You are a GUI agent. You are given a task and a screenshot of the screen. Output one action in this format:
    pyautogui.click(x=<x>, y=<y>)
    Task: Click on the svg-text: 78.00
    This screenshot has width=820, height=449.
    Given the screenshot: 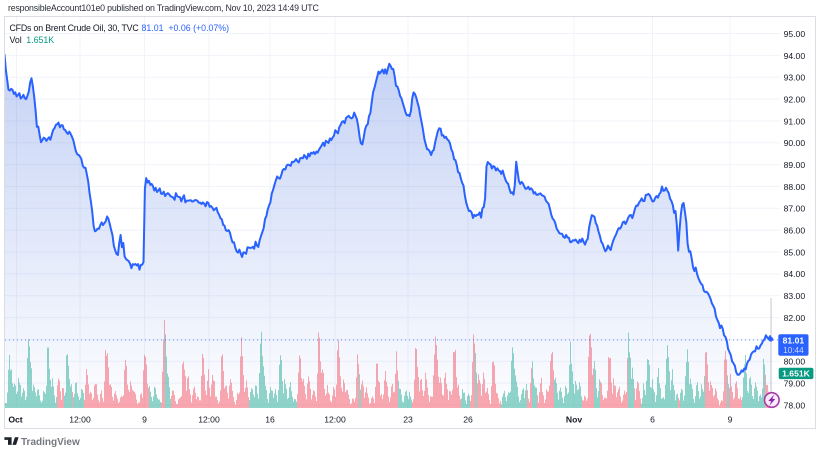 What is the action you would take?
    pyautogui.click(x=795, y=405)
    